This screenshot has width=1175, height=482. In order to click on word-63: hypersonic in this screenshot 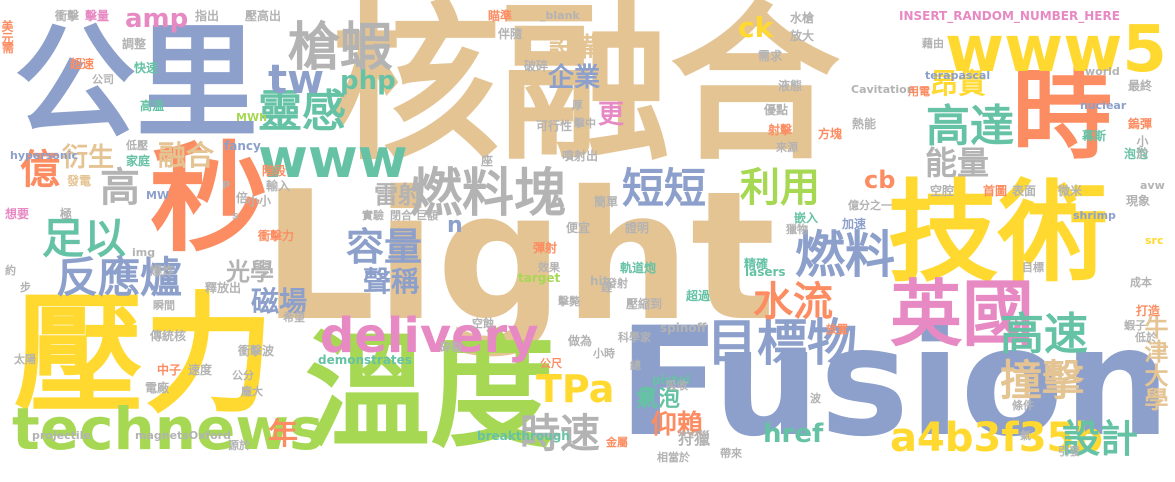, I will do `click(44, 155)`.